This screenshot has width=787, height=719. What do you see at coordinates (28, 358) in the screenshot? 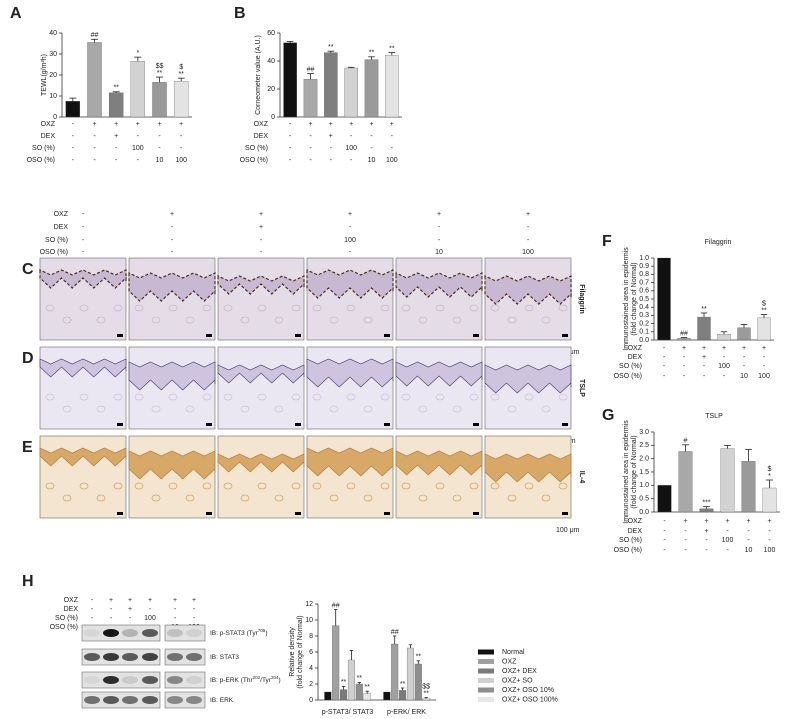
I see `panel-letter: D` at bounding box center [28, 358].